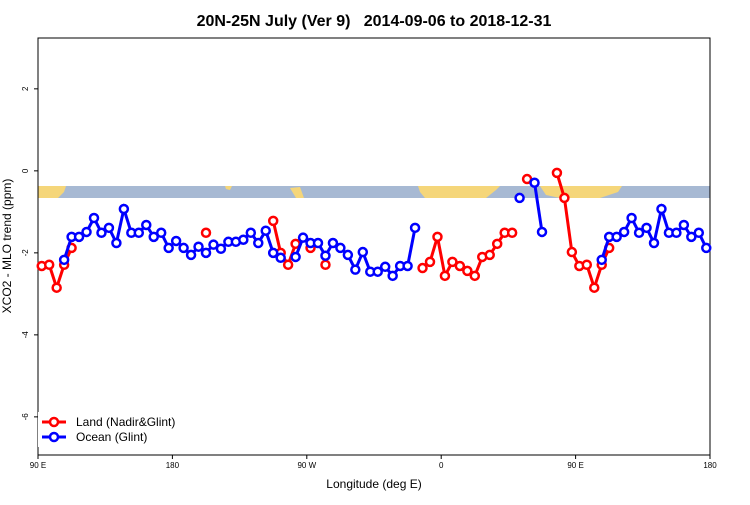  I want to click on legend: Land (Nadir&Glint)Ocean (Glint), so click(110, 429).